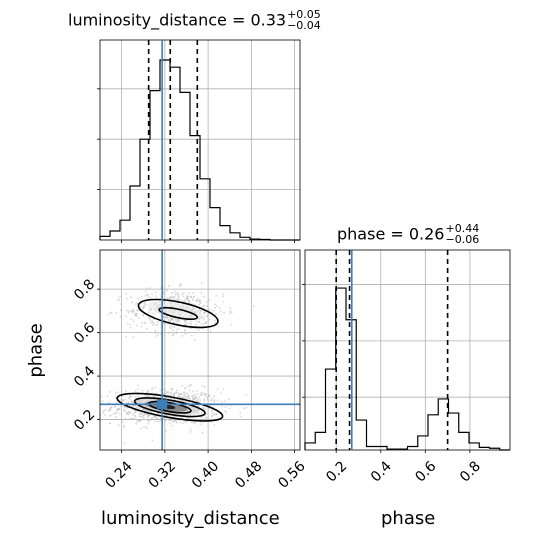 This screenshot has height=550, width=550. I want to click on scatter-xtick-label: 0.32, so click(162, 474).